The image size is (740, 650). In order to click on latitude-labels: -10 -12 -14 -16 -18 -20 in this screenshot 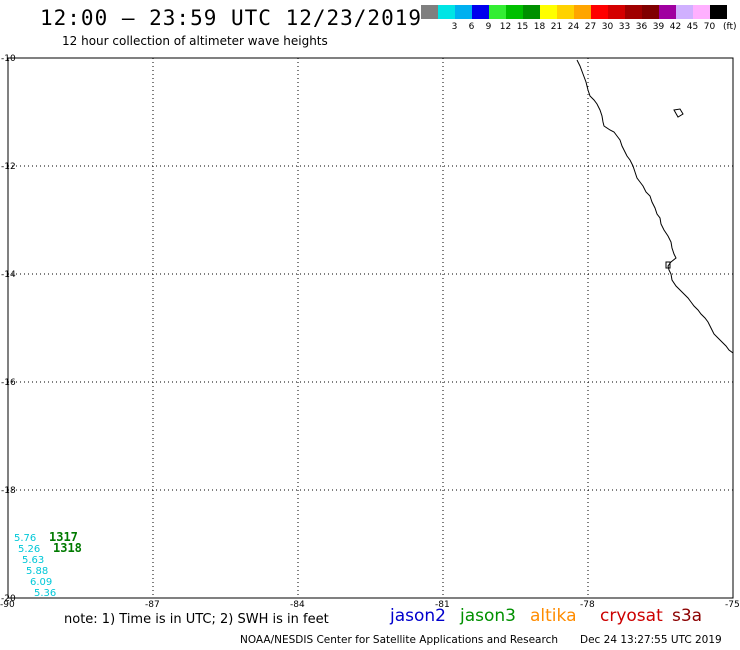, I will do `click(8, 329)`.